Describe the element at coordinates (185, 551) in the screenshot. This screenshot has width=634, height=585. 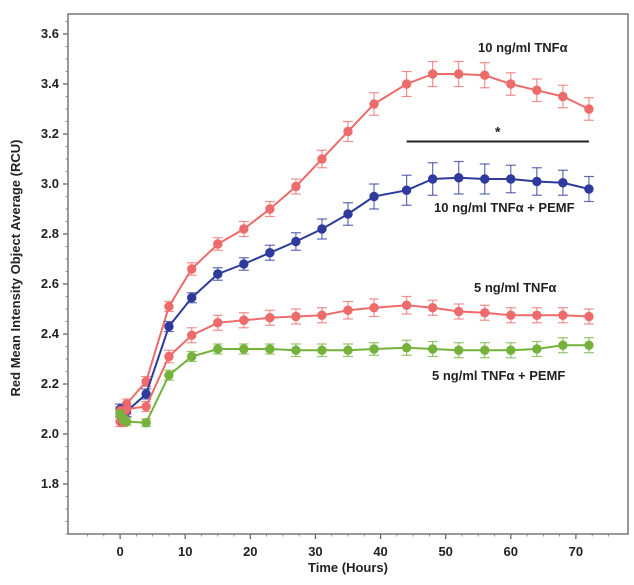
I see `x-tick-label: 10` at that location.